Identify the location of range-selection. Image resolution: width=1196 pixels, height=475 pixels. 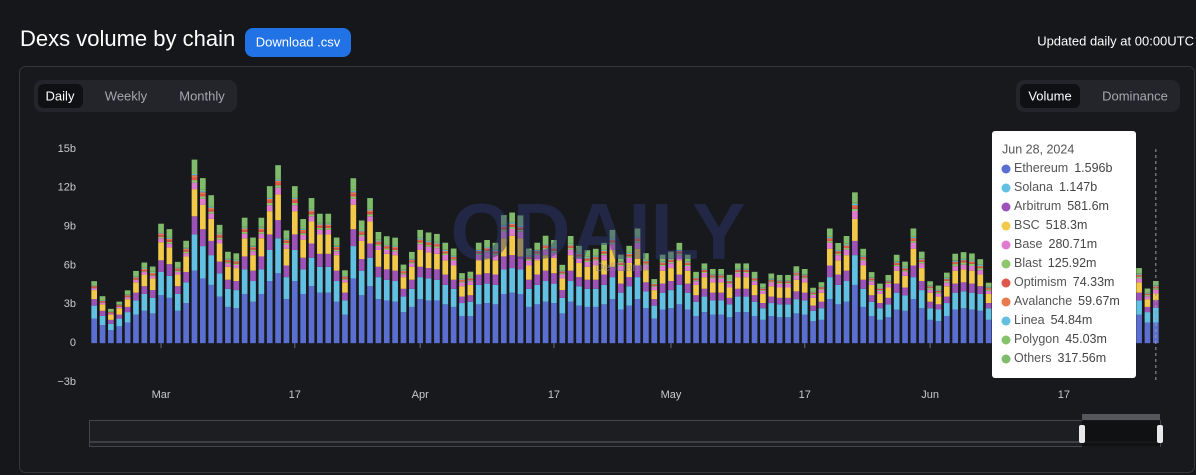
(1121, 433).